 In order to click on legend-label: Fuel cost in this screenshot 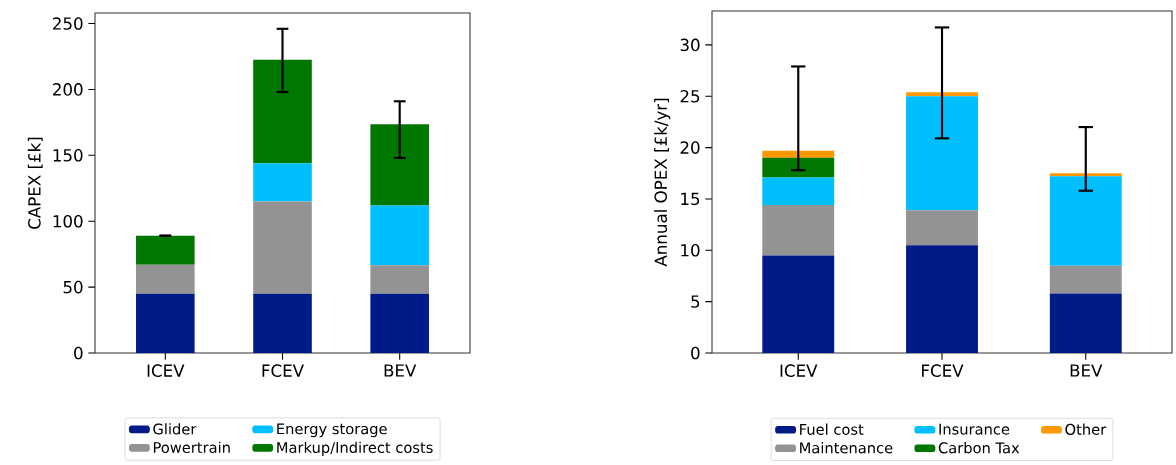, I will do `click(832, 429)`.